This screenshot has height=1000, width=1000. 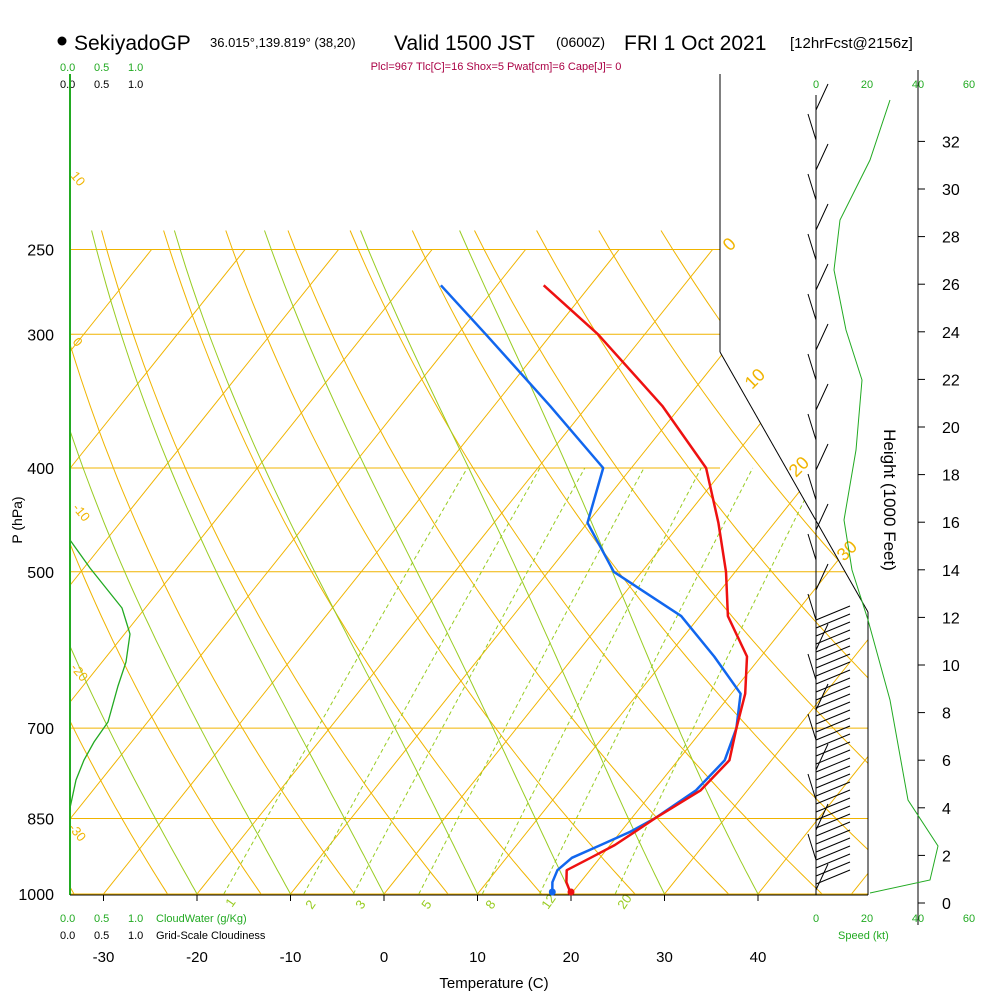 I want to click on cl-bot-0: 0.0, so click(x=67, y=936).